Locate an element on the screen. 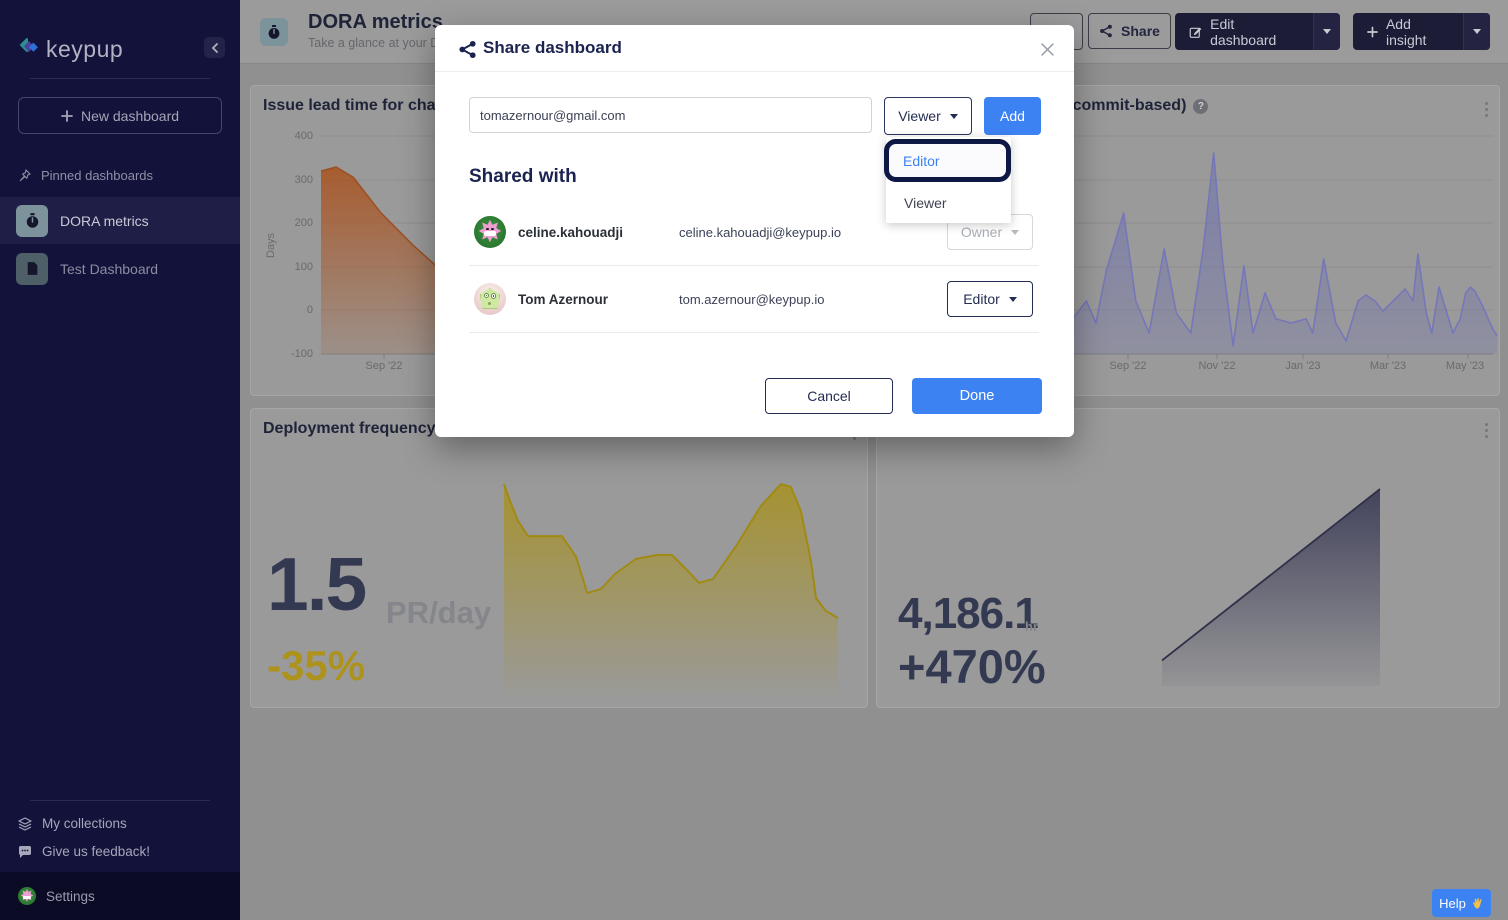 The height and width of the screenshot is (920, 1508). sidebar-collapse-button is located at coordinates (214, 47).